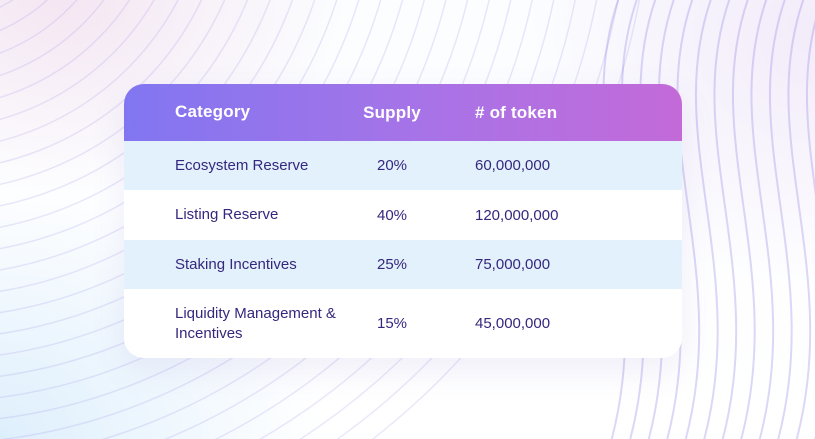 This screenshot has width=815, height=439. I want to click on column-header-supply: Supply, so click(392, 112).